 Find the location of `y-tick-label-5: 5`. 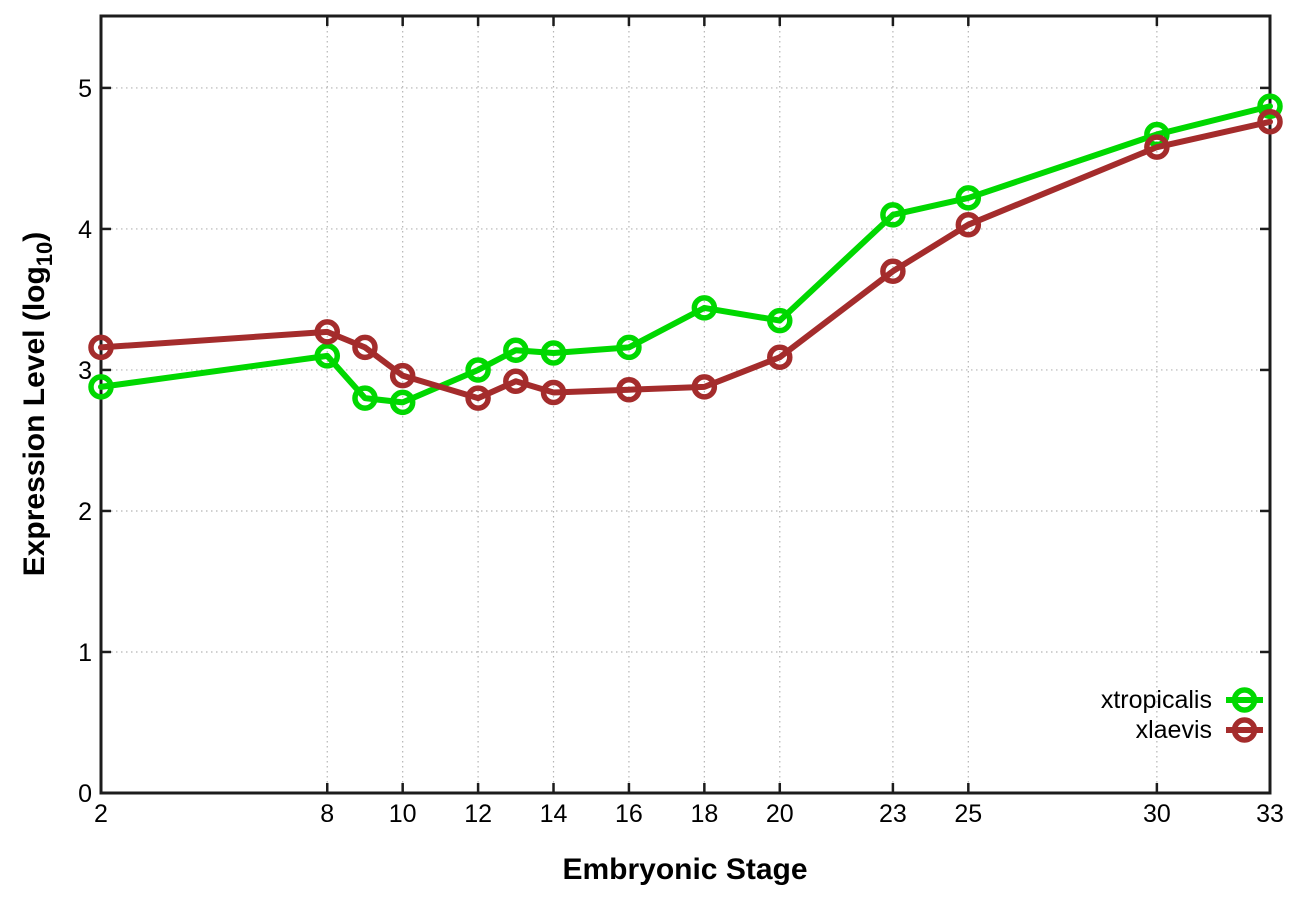

y-tick-label-5: 5 is located at coordinates (85, 89).